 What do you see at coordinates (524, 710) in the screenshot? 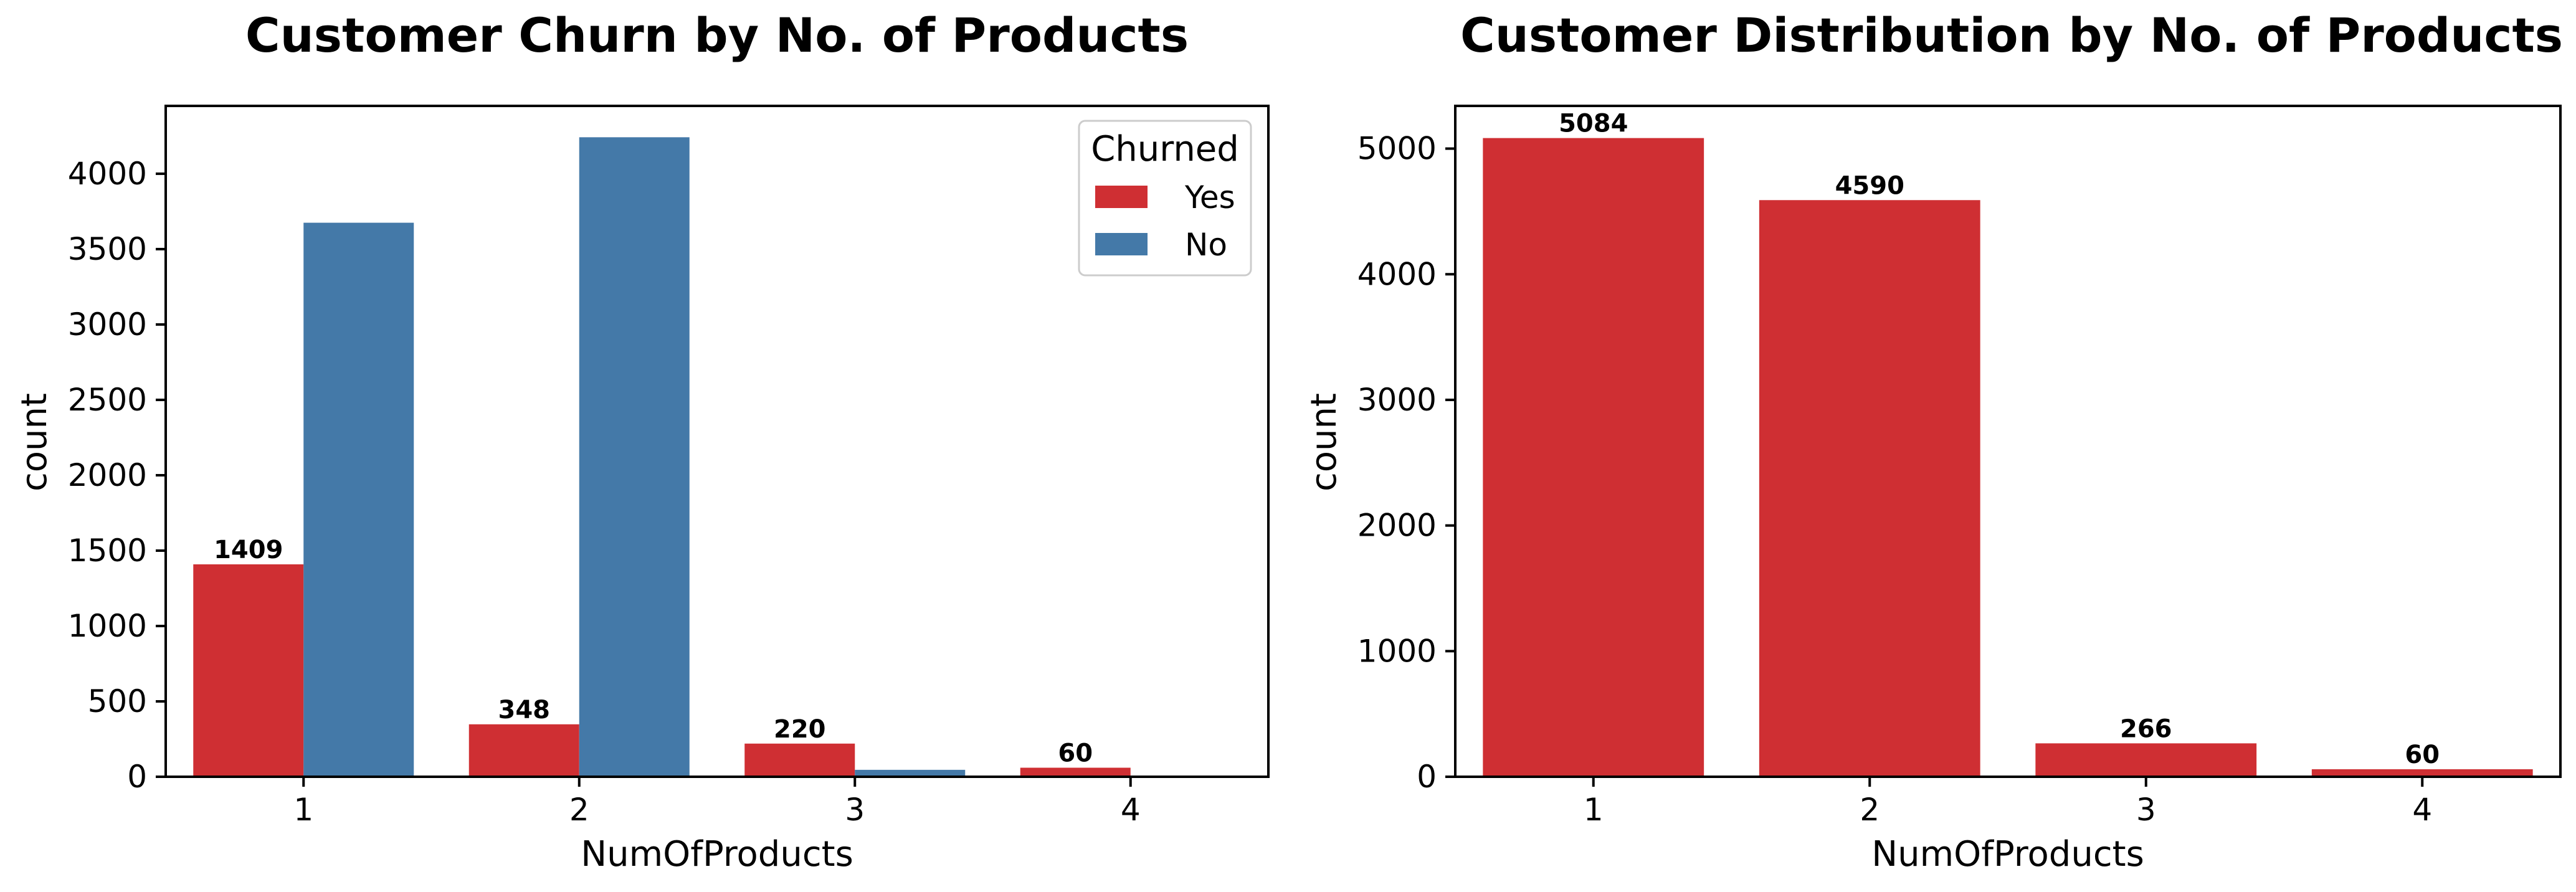
I see `data-label: 348` at bounding box center [524, 710].